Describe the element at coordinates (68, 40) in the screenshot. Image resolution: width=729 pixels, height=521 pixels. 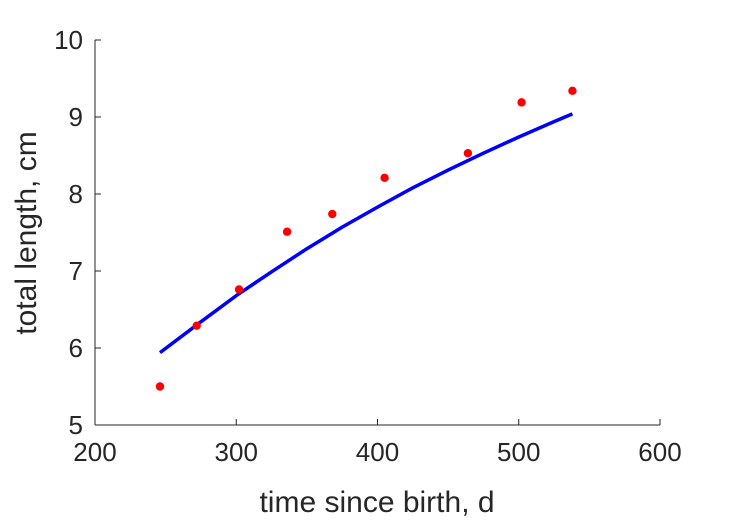
I see `y-tick-label: 10` at that location.